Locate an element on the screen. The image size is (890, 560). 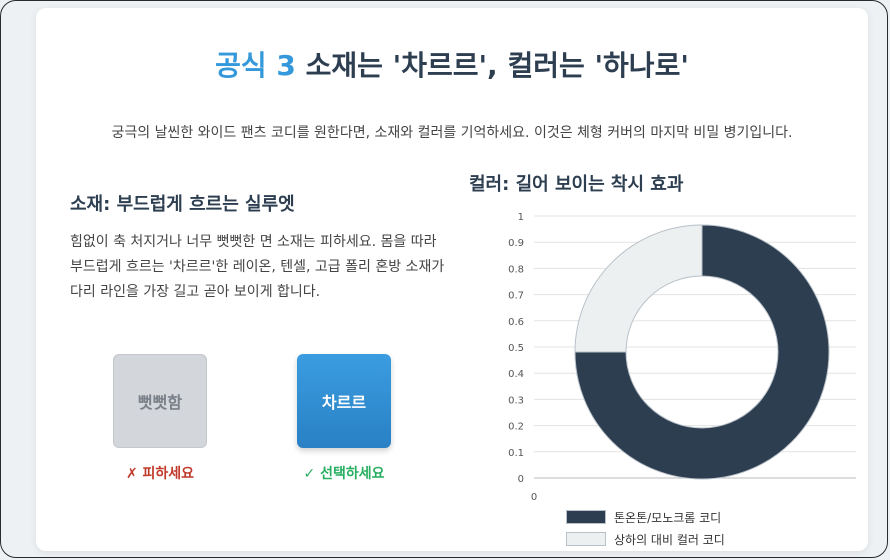
legend-item: 톤온톤/모노크롬 코디 is located at coordinates (645, 517).